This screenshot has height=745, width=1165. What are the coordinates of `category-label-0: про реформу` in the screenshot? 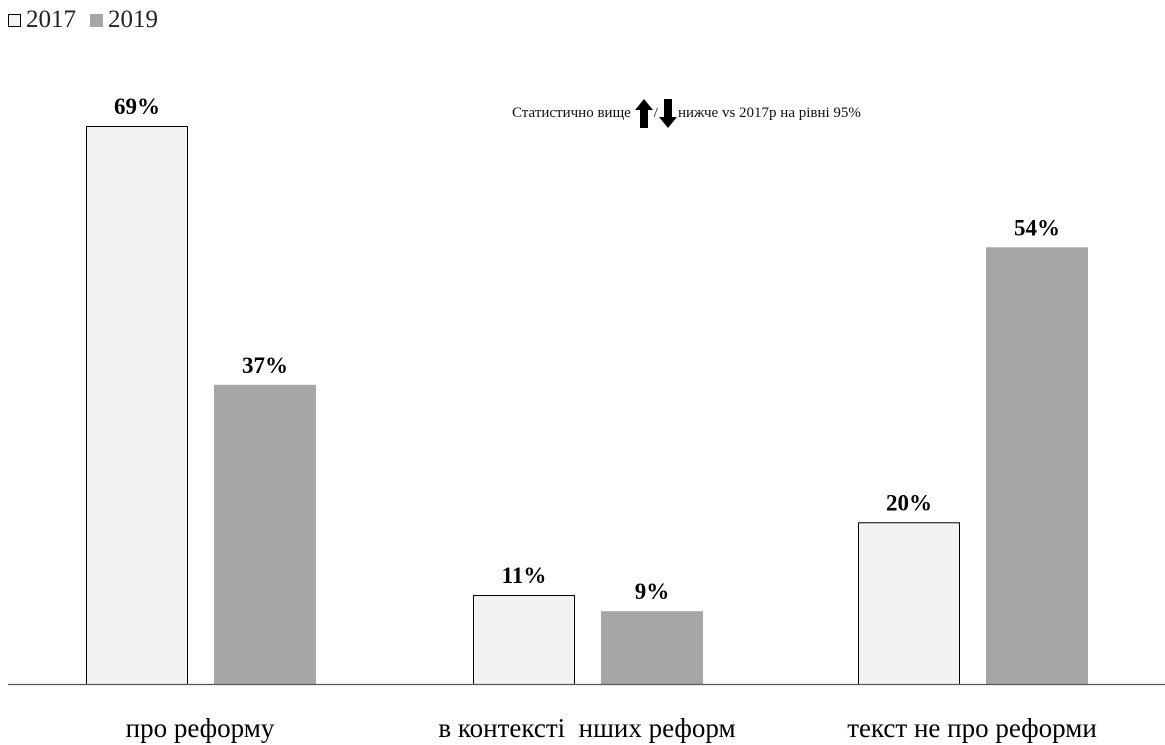 It's located at (200, 728).